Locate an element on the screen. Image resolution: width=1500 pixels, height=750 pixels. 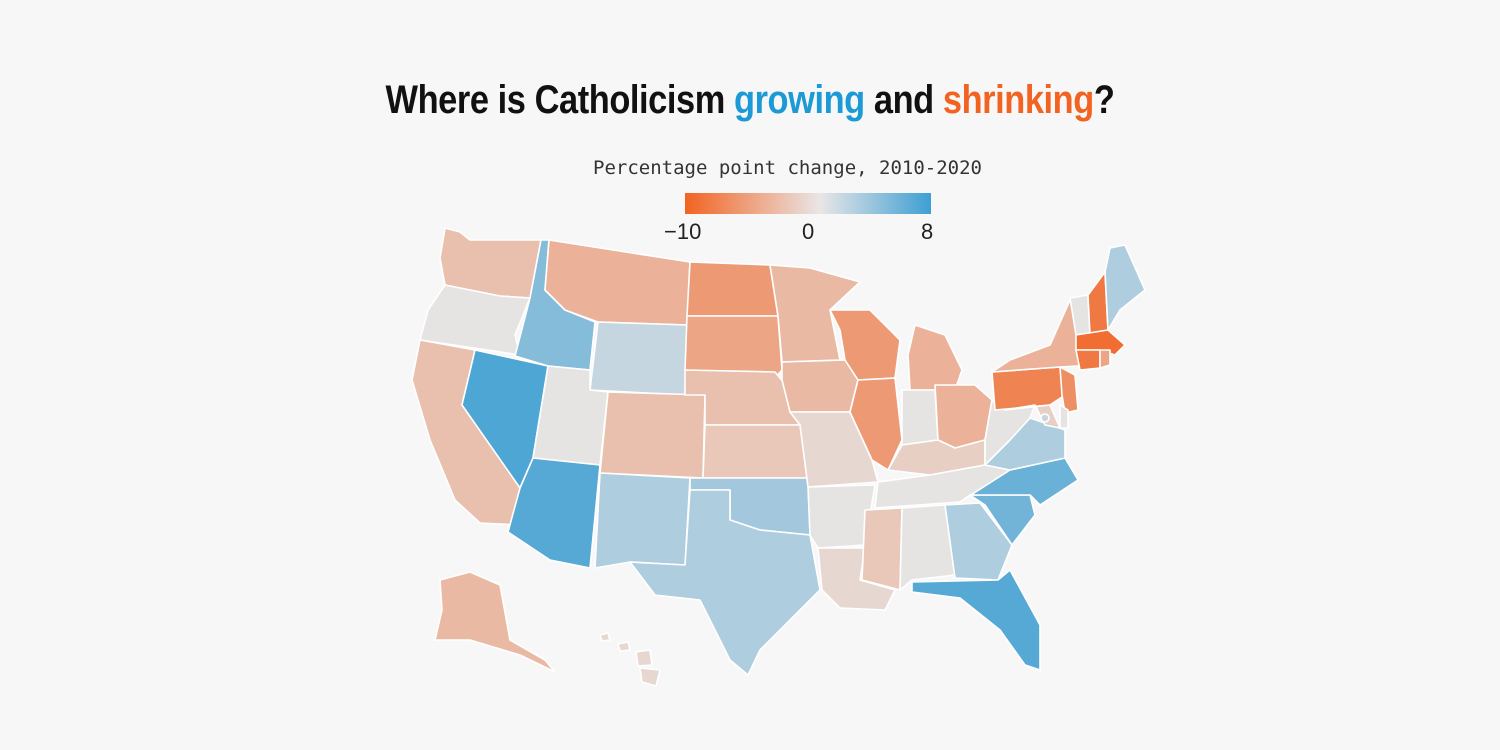
state-AR is located at coordinates (841, 516).